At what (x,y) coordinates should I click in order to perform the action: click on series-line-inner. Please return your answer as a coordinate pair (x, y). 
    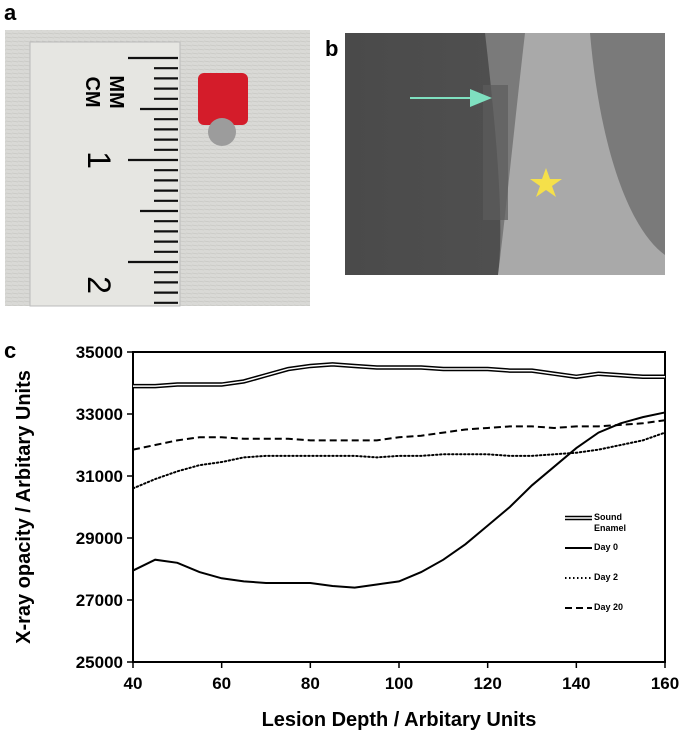
    Looking at the image, I should click on (399, 375).